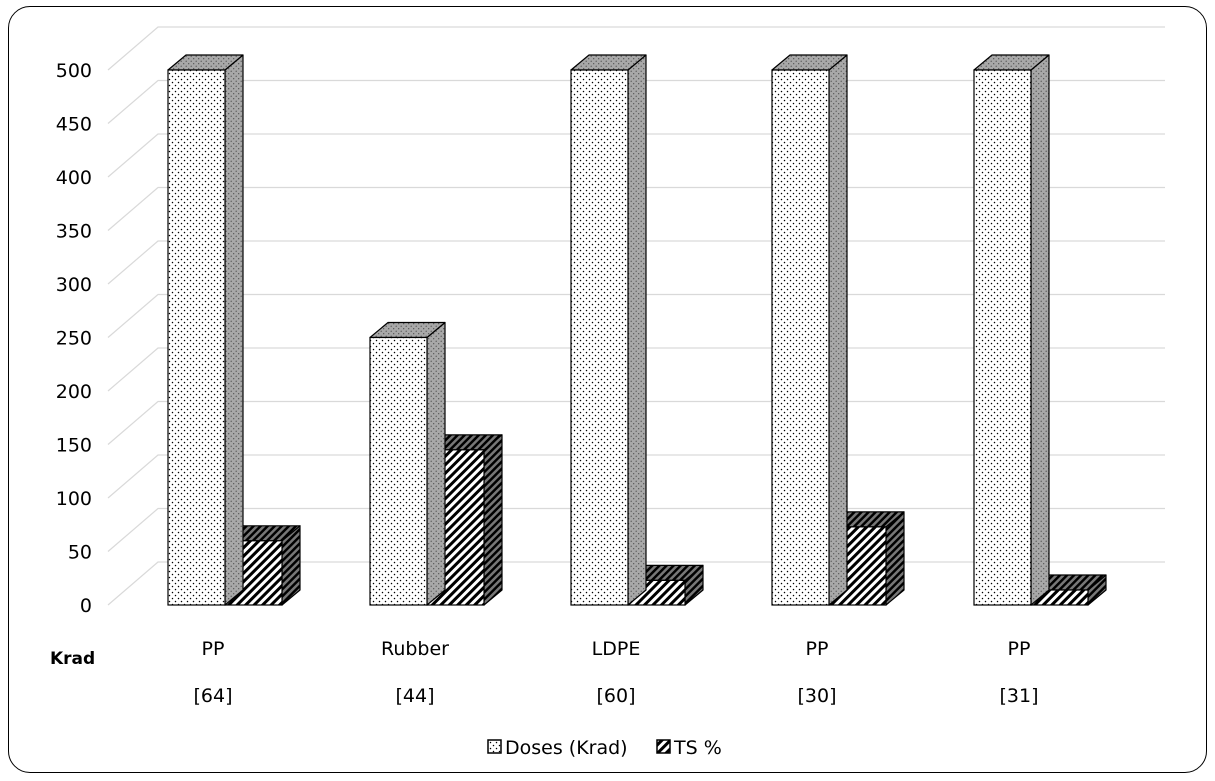 The width and height of the screenshot is (1215, 781). Describe the element at coordinates (74, 125) in the screenshot. I see `y-tick-label: 450` at that location.